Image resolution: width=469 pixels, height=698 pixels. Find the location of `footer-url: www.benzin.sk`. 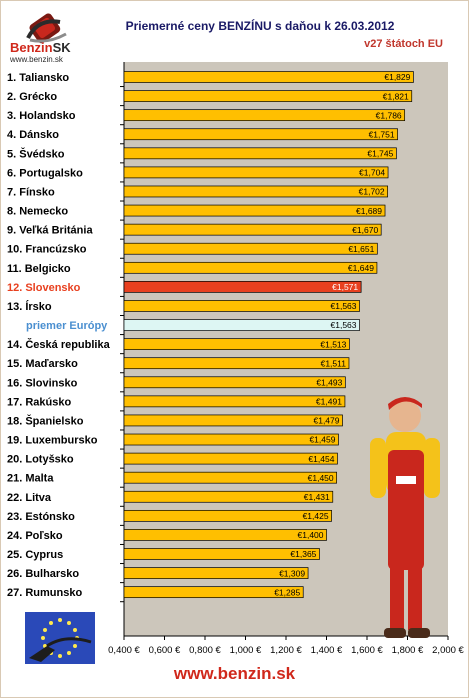

footer-url: www.benzin.sk is located at coordinates (234, 673).